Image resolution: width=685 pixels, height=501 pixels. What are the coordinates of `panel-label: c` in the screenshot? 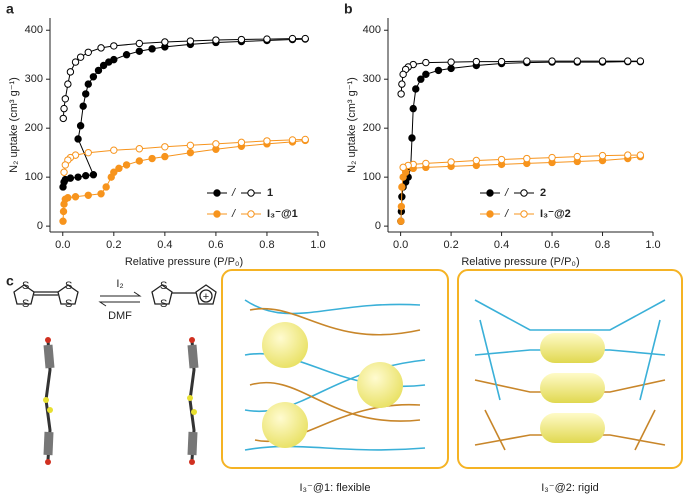 It's located at (10, 281).